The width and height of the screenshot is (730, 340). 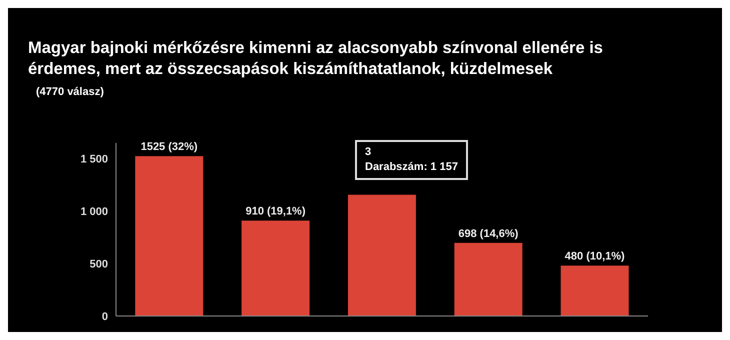 What do you see at coordinates (595, 256) in the screenshot?
I see `data-label: 480 (10,1%)` at bounding box center [595, 256].